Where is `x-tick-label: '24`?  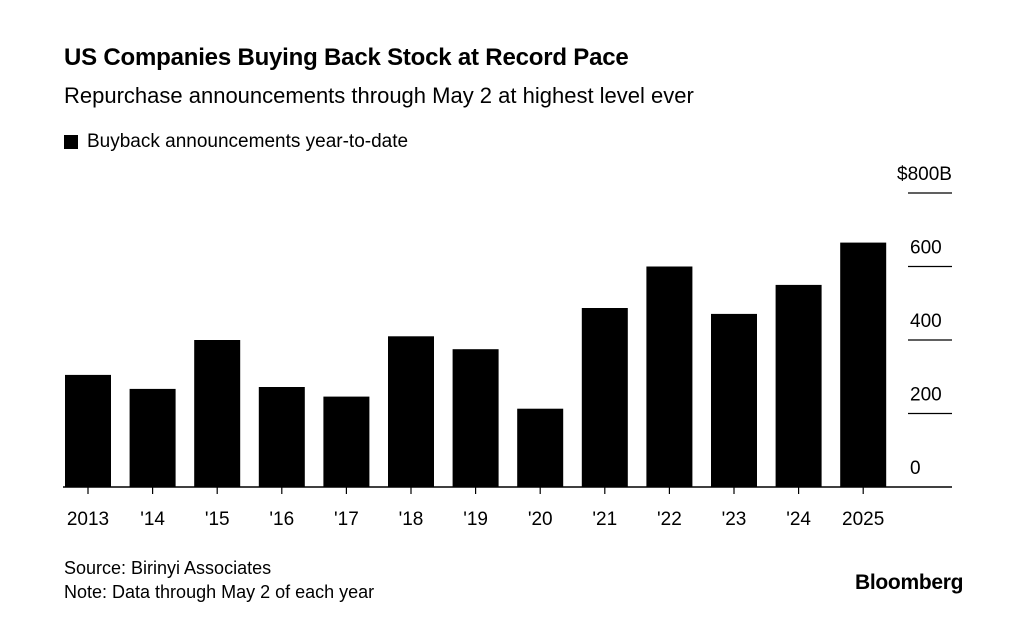 x-tick-label: '24 is located at coordinates (798, 519).